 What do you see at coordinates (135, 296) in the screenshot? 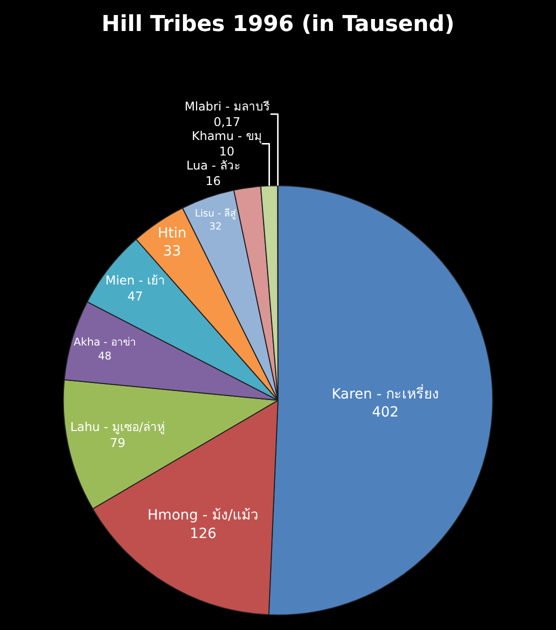
I see `data-label: 47` at bounding box center [135, 296].